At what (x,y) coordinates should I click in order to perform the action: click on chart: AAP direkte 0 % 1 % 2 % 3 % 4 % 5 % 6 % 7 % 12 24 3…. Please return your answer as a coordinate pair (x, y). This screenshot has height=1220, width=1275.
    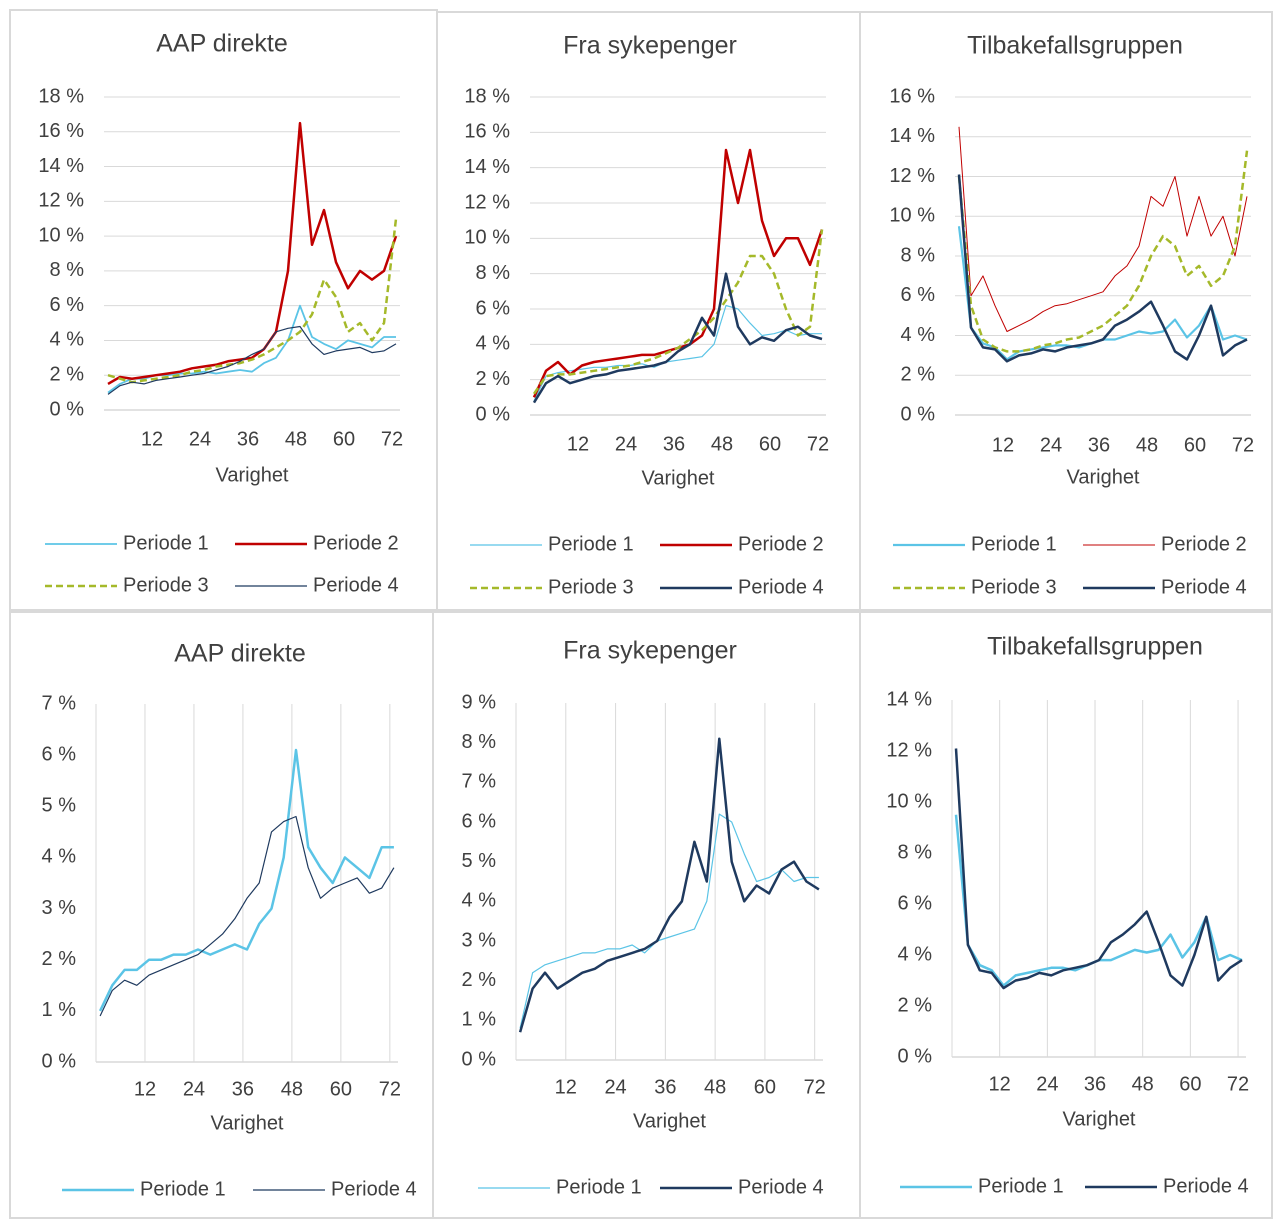
    Looking at the image, I should click on (229, 920).